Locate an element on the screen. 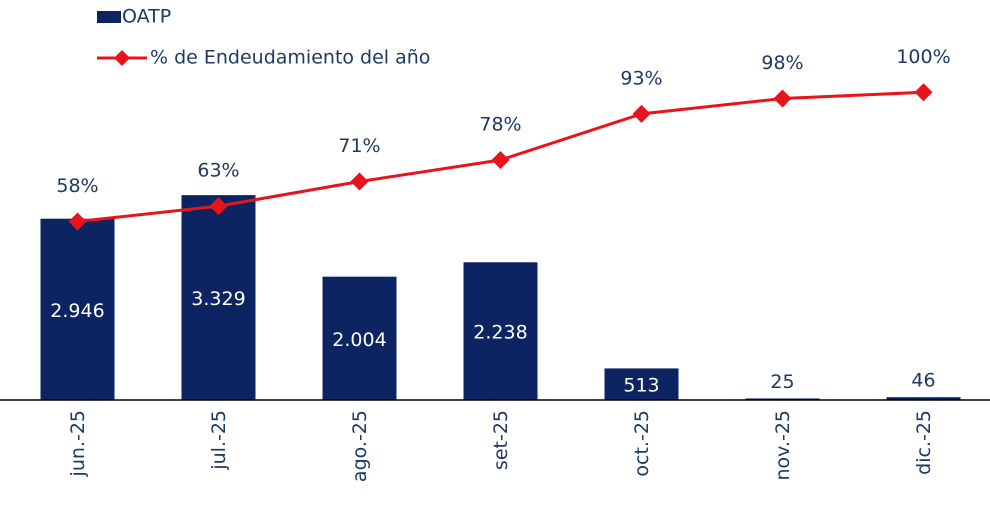 Image resolution: width=990 pixels, height=509 pixels. line-value-label: 98% is located at coordinates (782, 63).